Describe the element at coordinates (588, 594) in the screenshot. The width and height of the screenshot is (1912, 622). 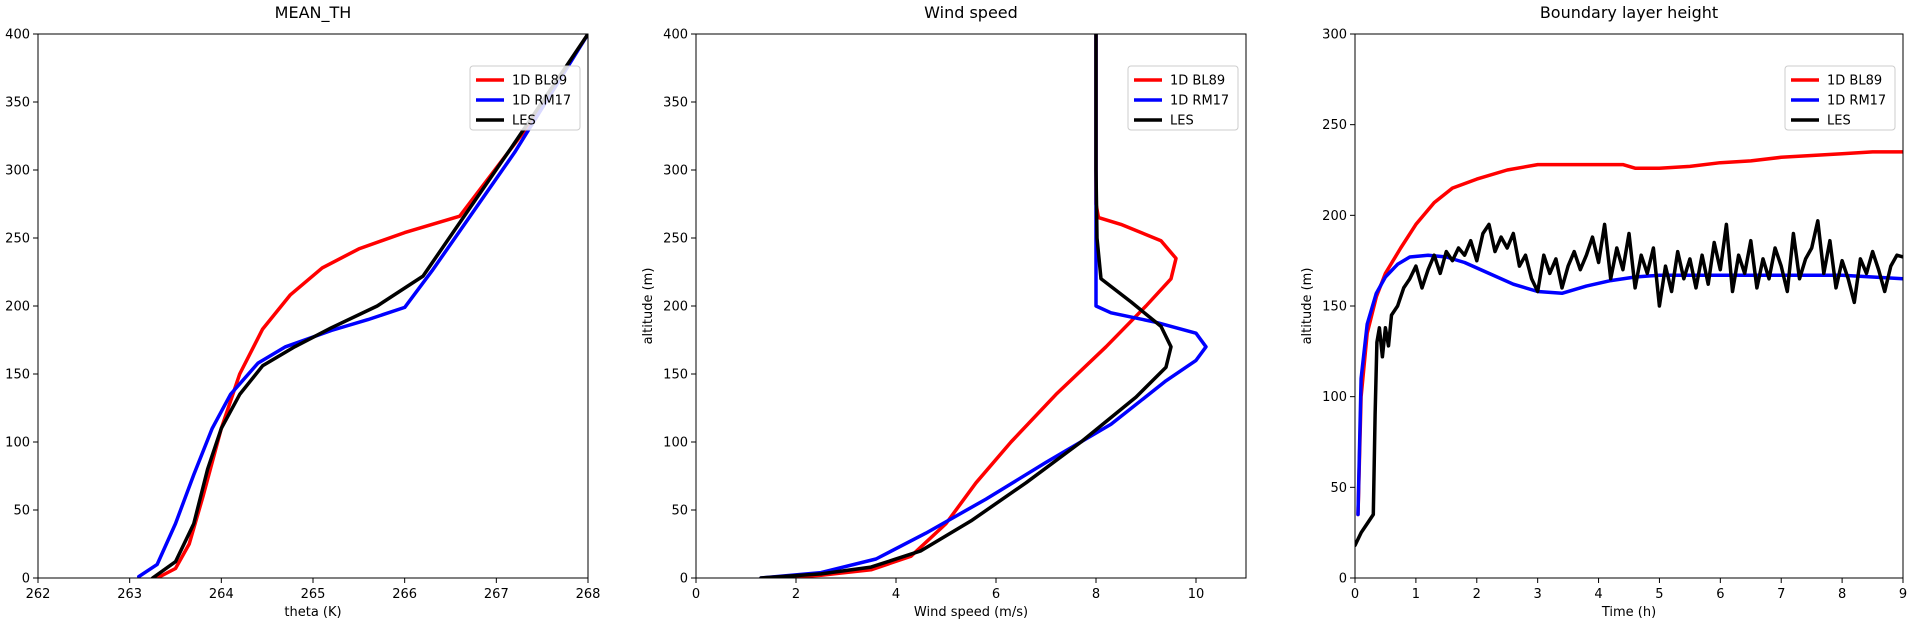
I see `x-tick-label: 268` at that location.